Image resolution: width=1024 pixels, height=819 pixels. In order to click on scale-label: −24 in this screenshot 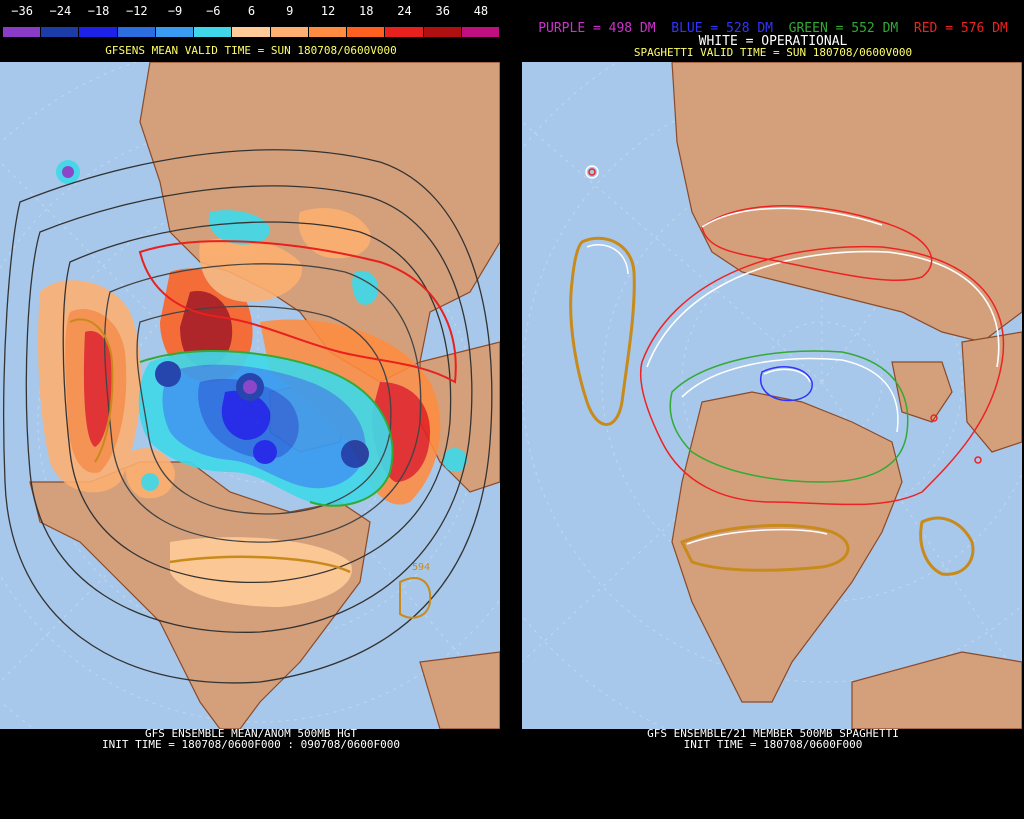, I will do `click(60, 11)`.